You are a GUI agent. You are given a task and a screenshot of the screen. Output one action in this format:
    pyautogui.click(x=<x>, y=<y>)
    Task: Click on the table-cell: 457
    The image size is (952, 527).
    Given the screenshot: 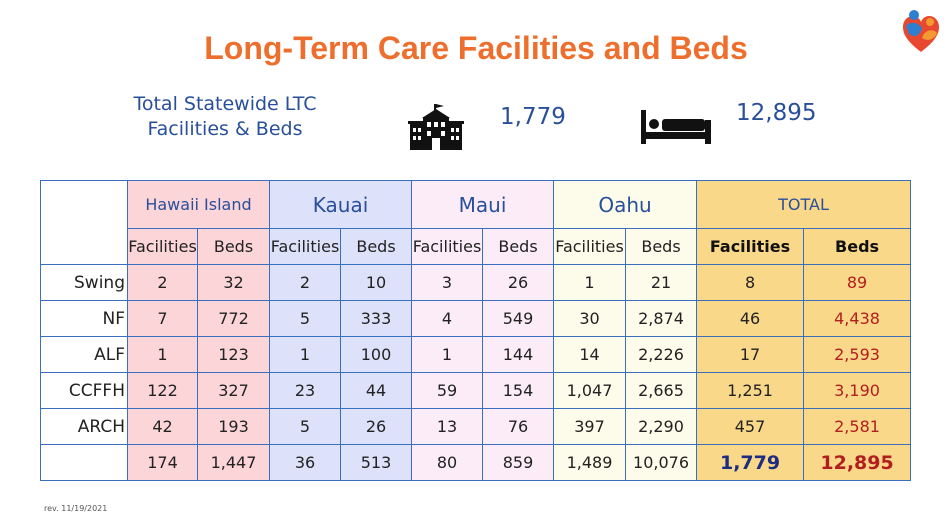 What is the action you would take?
    pyautogui.click(x=750, y=426)
    